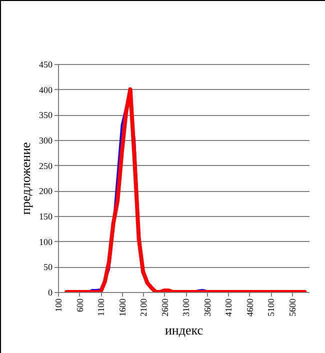 The height and width of the screenshot is (353, 325). I want to click on x-axis-title: индекс, so click(184, 330).